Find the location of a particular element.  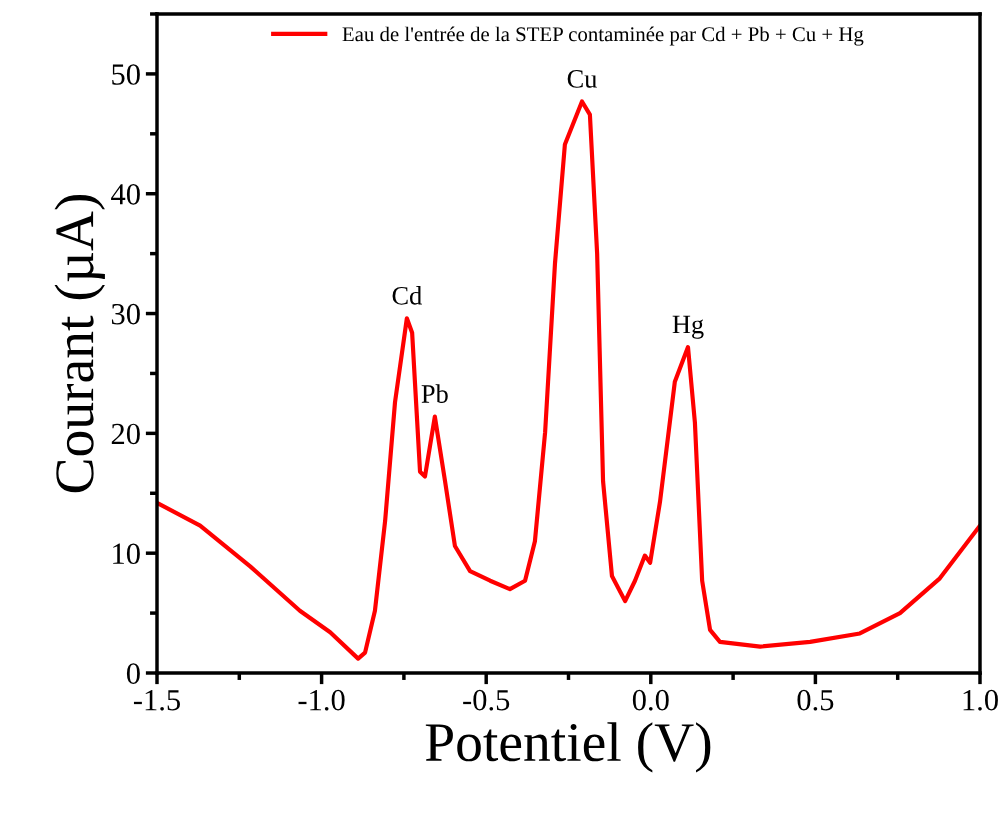

y-tick-label: 40 is located at coordinates (125, 194).